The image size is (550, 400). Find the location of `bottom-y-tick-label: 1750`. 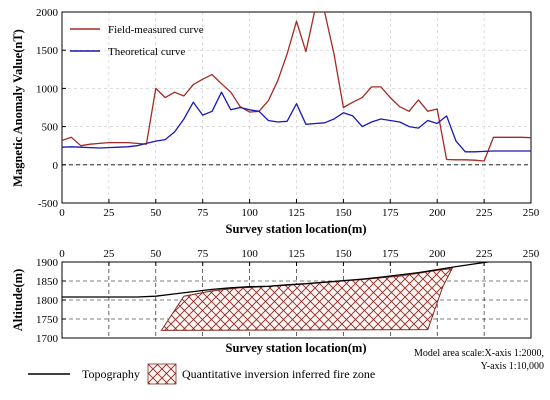

bottom-y-tick-label: 1750 is located at coordinates (47, 320).